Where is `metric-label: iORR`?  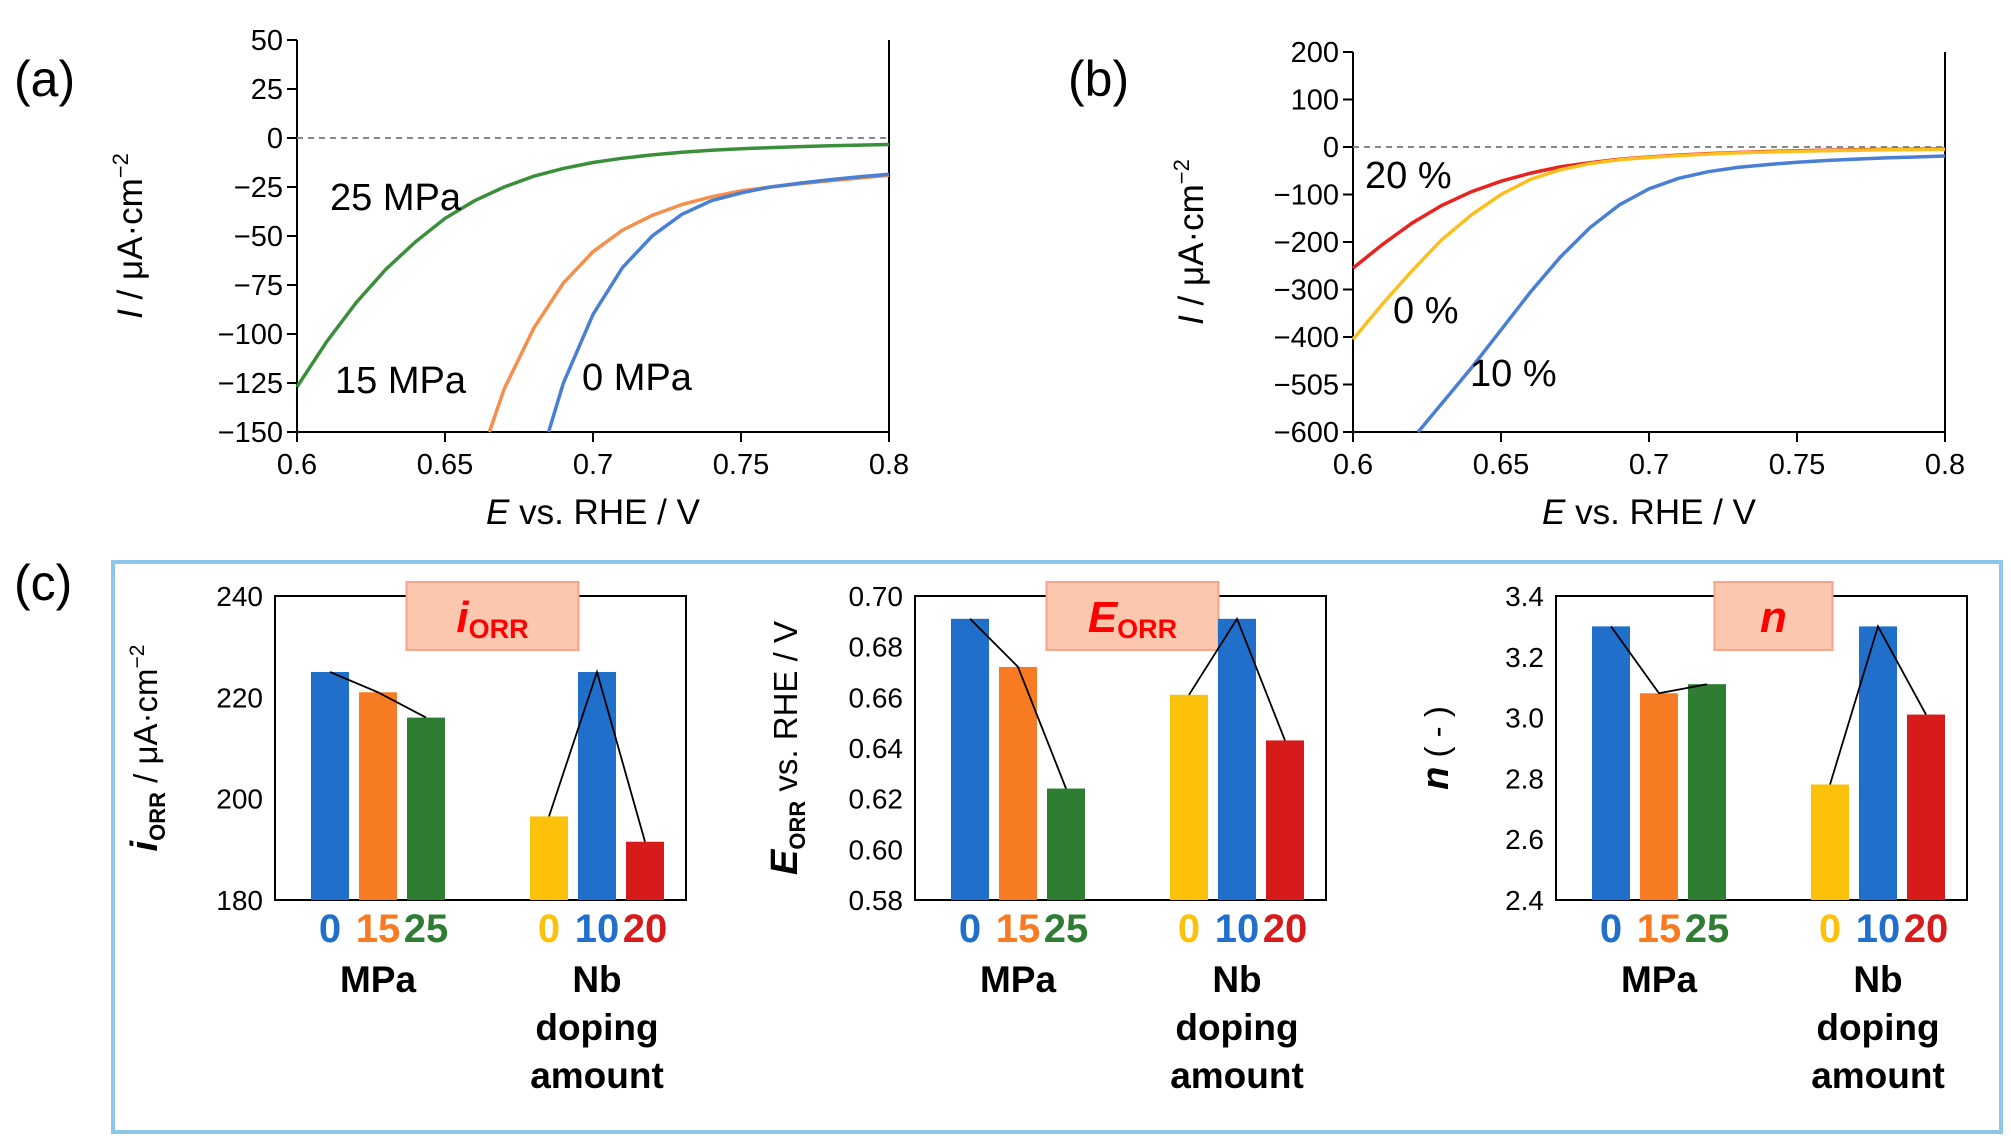
metric-label: iORR is located at coordinates (492, 618).